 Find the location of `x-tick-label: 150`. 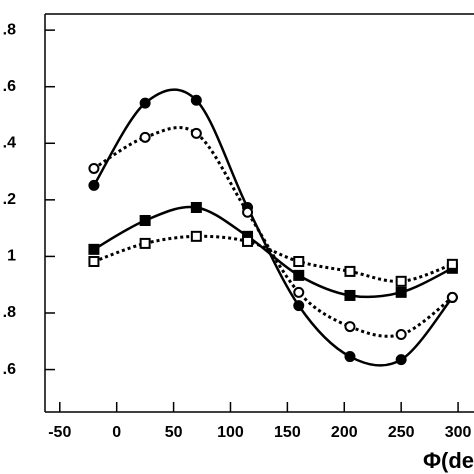

x-tick-label: 150 is located at coordinates (287, 432).